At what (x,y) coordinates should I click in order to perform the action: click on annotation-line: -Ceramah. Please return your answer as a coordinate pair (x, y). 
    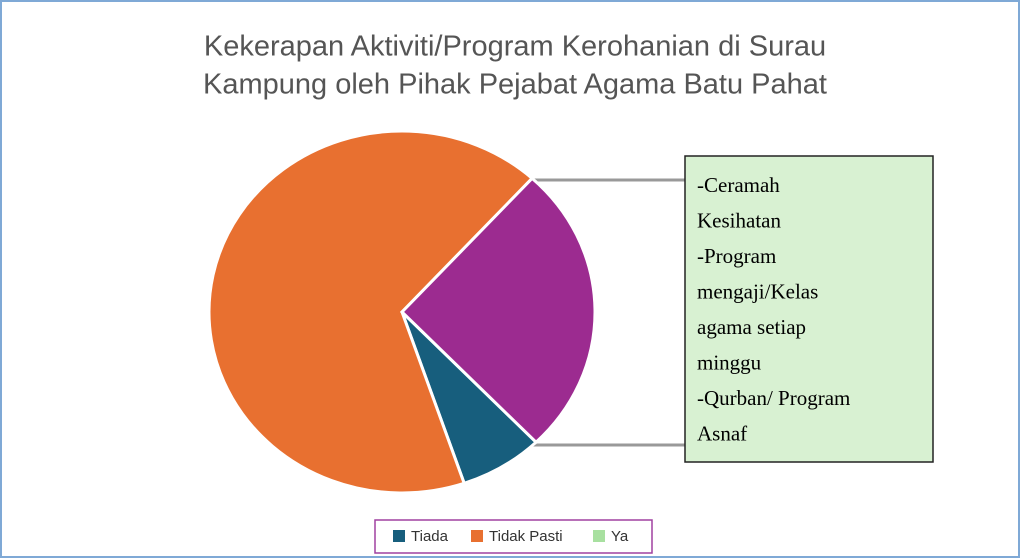
    Looking at the image, I should click on (738, 185).